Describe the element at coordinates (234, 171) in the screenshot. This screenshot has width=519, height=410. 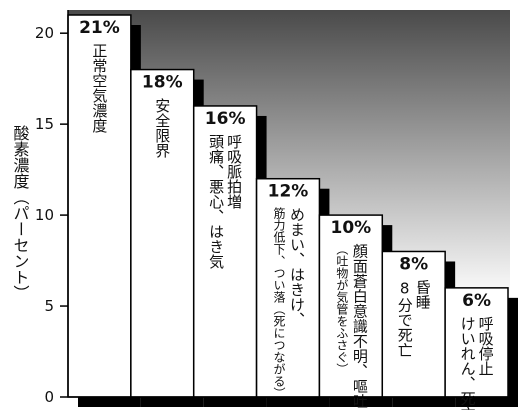
I see `bar-description: 呼吸脈拍増` at that location.